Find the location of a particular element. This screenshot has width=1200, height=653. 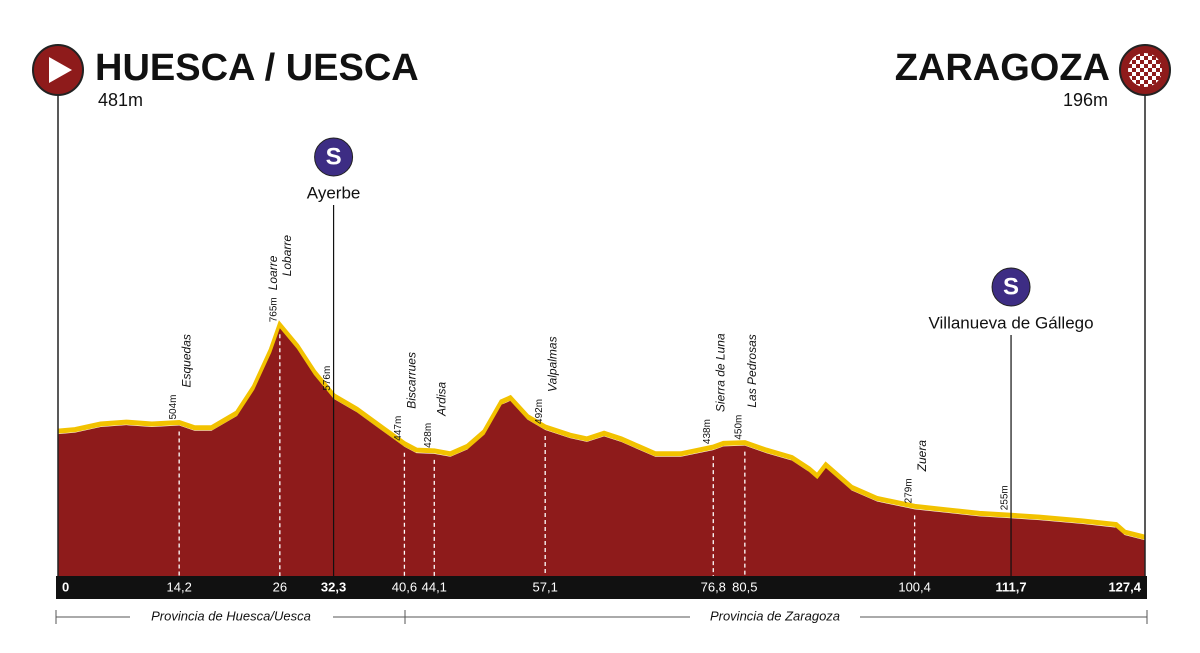

start-name: HUESCA / UESCA is located at coordinates (257, 68).